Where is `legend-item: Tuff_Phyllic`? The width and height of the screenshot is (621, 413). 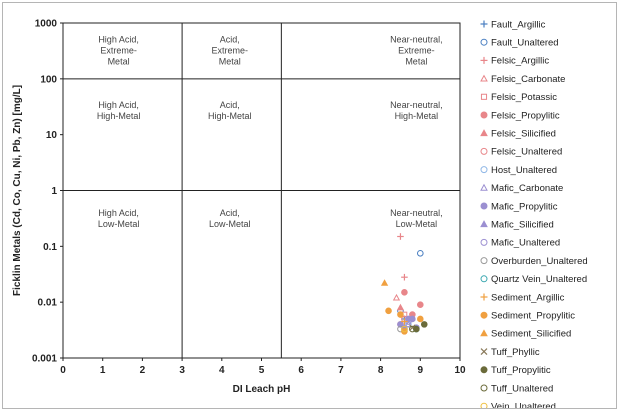 legend-item: Tuff_Phyllic is located at coordinates (510, 352).